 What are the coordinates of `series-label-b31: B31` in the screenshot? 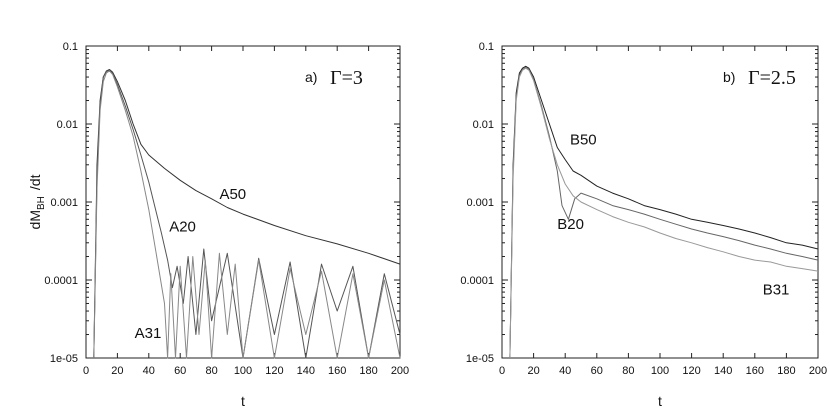 It's located at (776, 290).